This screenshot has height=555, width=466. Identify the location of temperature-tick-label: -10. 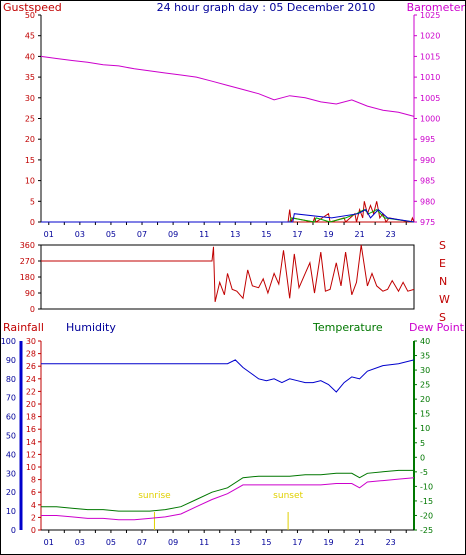
(426, 486).